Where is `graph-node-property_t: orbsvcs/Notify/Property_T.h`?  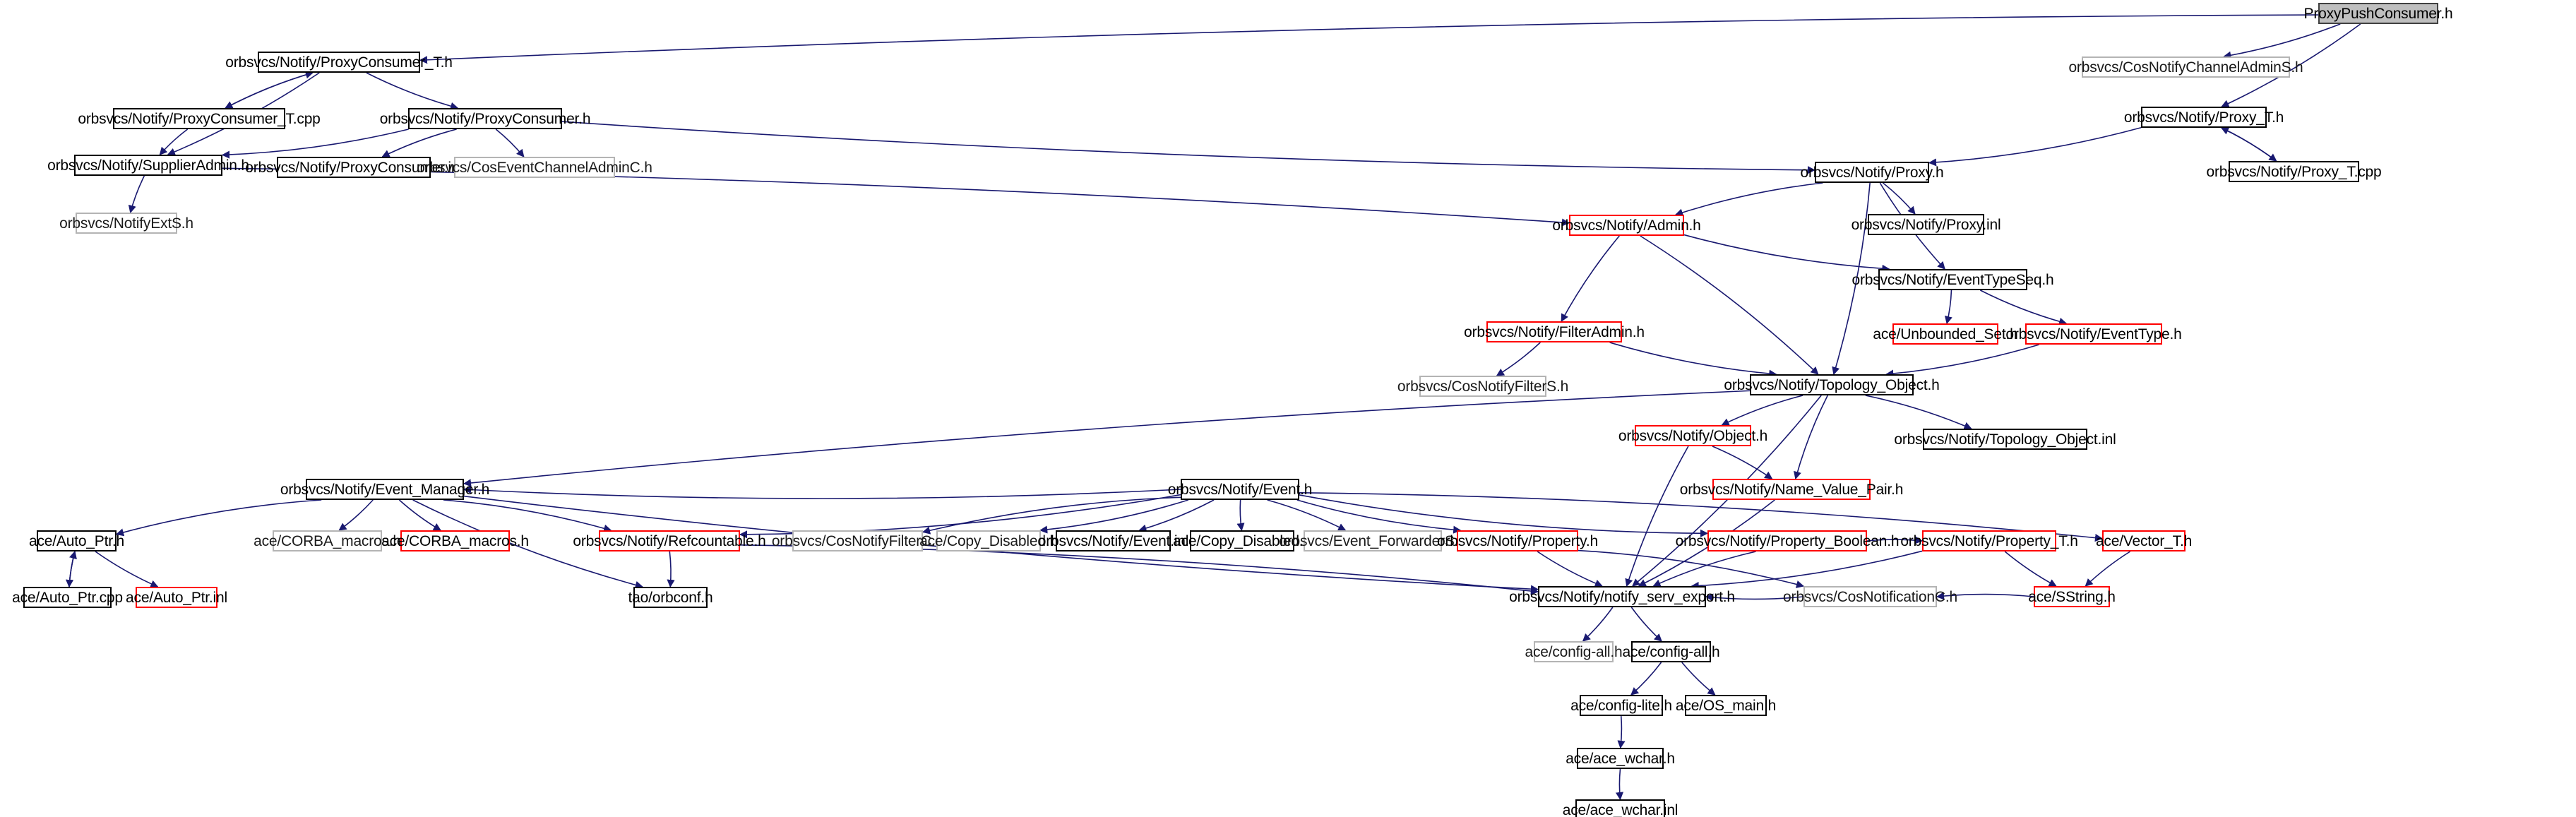
graph-node-property_t: orbsvcs/Notify/Property_T.h is located at coordinates (1989, 540).